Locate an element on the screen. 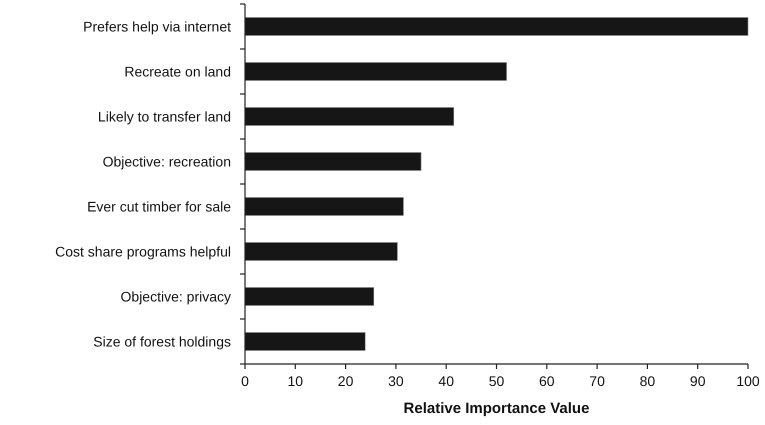 This screenshot has width=765, height=425. x-tick-label: 40 is located at coordinates (446, 381).